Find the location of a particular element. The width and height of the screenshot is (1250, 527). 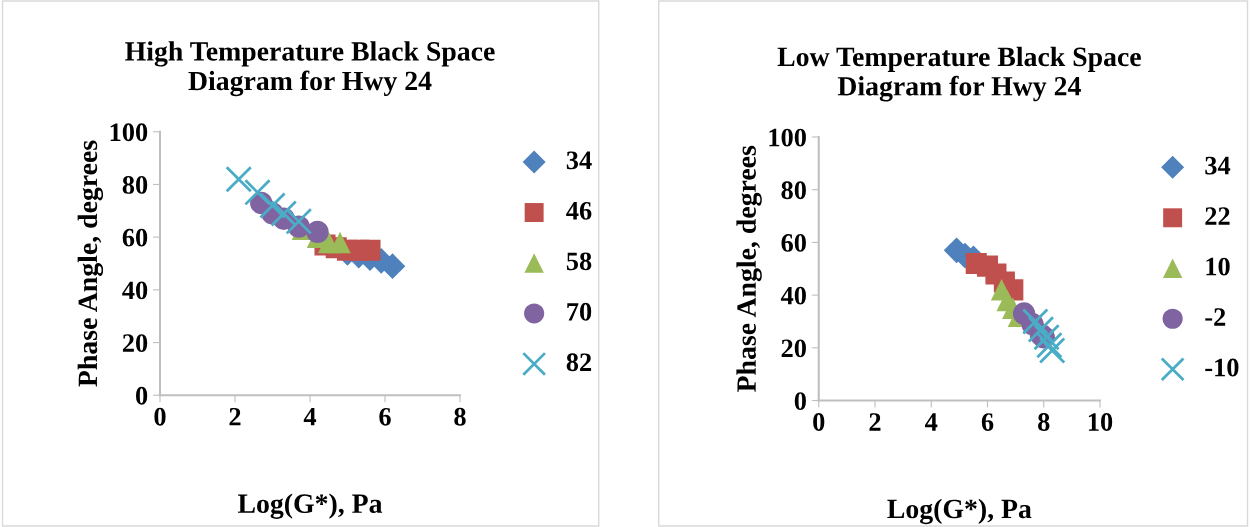

legend-label: 58 is located at coordinates (579, 261).